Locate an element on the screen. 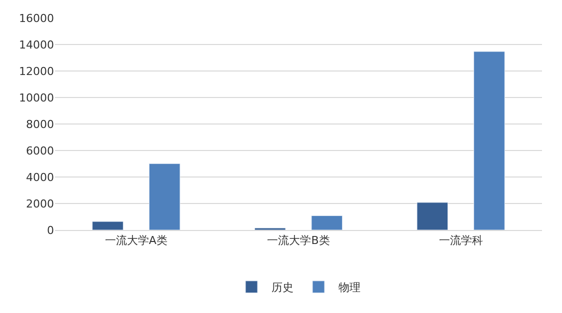 The width and height of the screenshot is (562, 313). y-tick-label: 2000 is located at coordinates (40, 203).